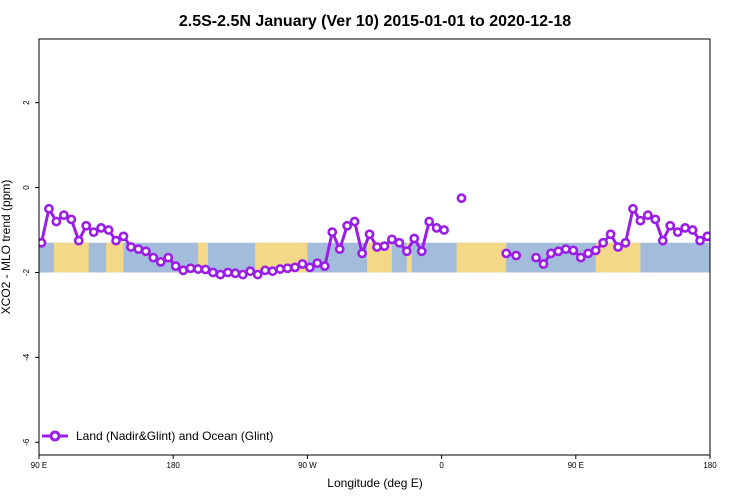 Image resolution: width=750 pixels, height=500 pixels. I want to click on x-axis-label: Longitude (deg E), so click(374, 483).